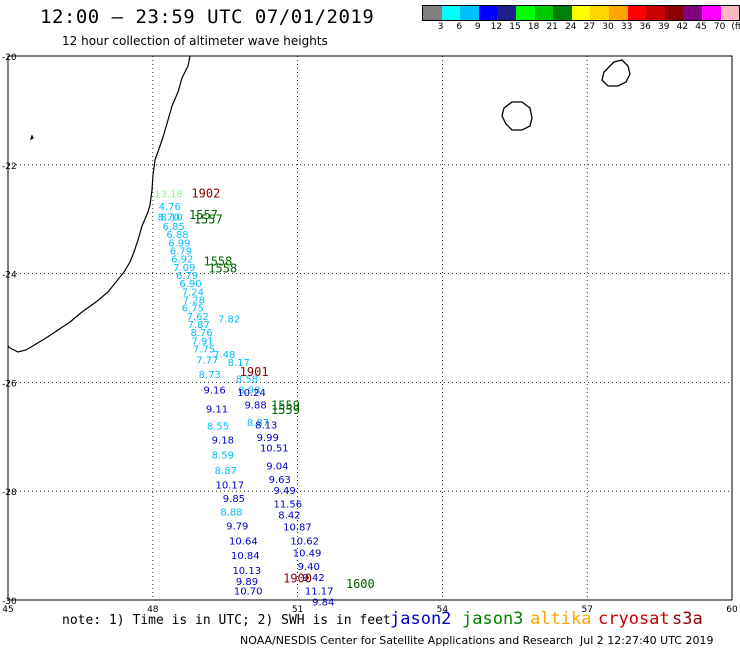 The height and width of the screenshot is (650, 740). Describe the element at coordinates (313, 578) in the screenshot. I see `wave-height-value: 9.42` at that location.